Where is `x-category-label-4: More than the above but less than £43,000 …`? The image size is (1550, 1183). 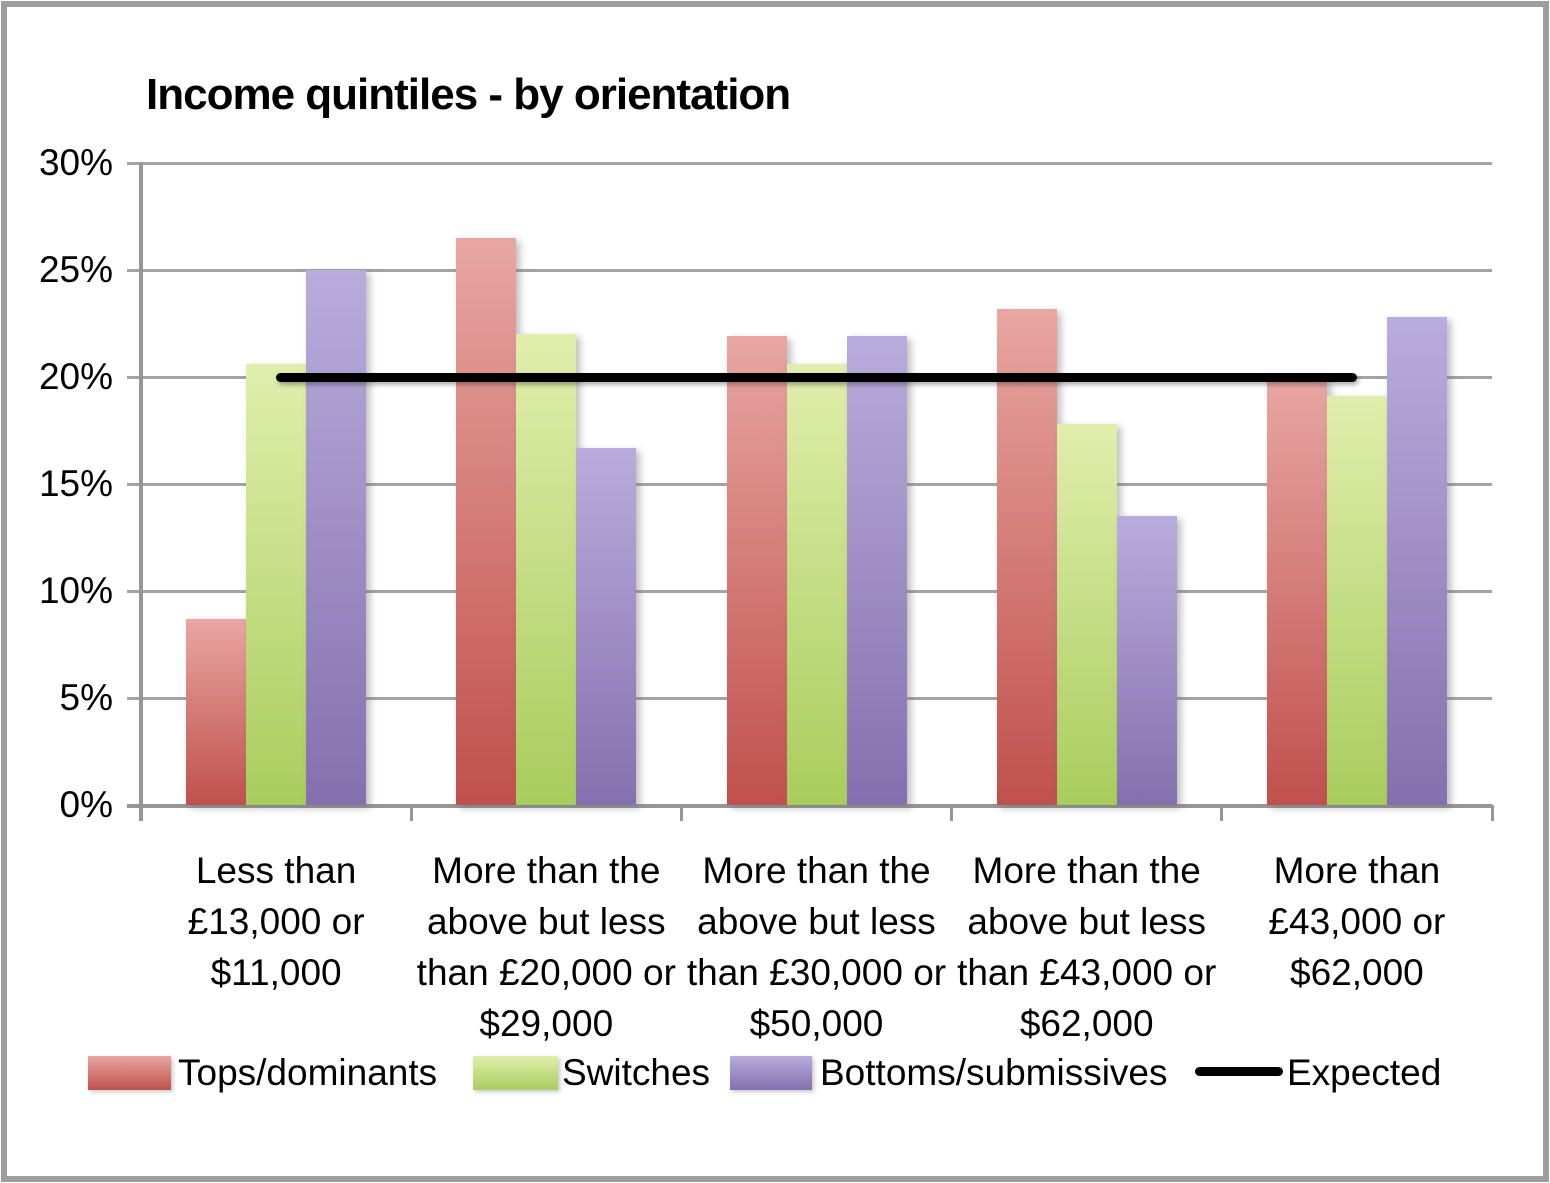 x-category-label-4: More than the above but less than £43,000 … is located at coordinates (1087, 947).